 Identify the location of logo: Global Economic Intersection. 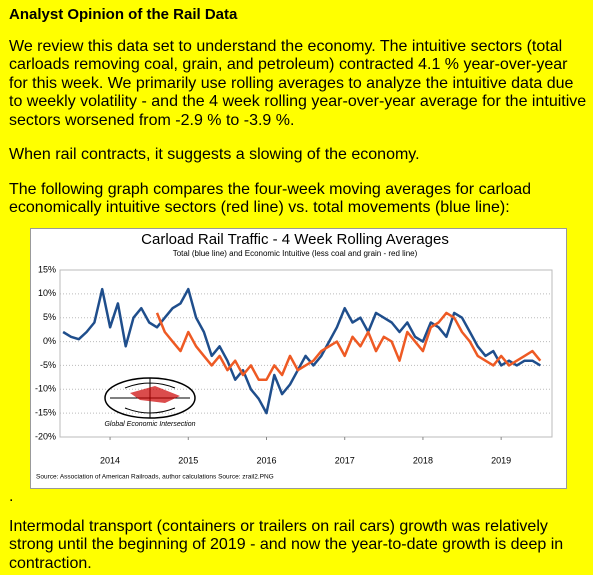
(150, 402).